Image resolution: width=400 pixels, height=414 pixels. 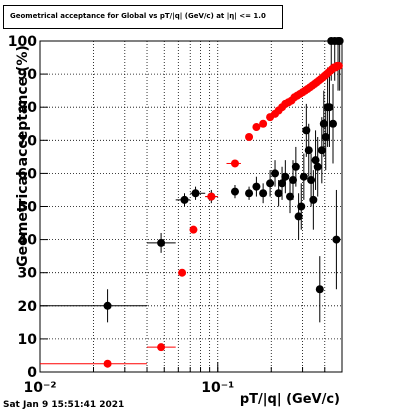 What do you see at coordinates (39, 388) in the screenshot?
I see `x-tick-label: 10⁻²` at bounding box center [39, 388].